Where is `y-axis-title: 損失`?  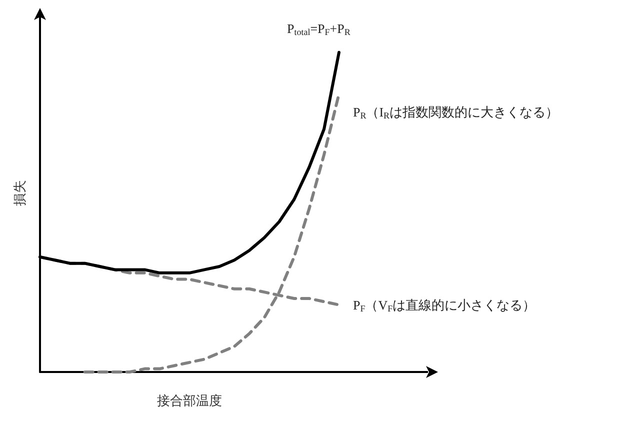 y-axis-title: 損失 is located at coordinates (19, 193).